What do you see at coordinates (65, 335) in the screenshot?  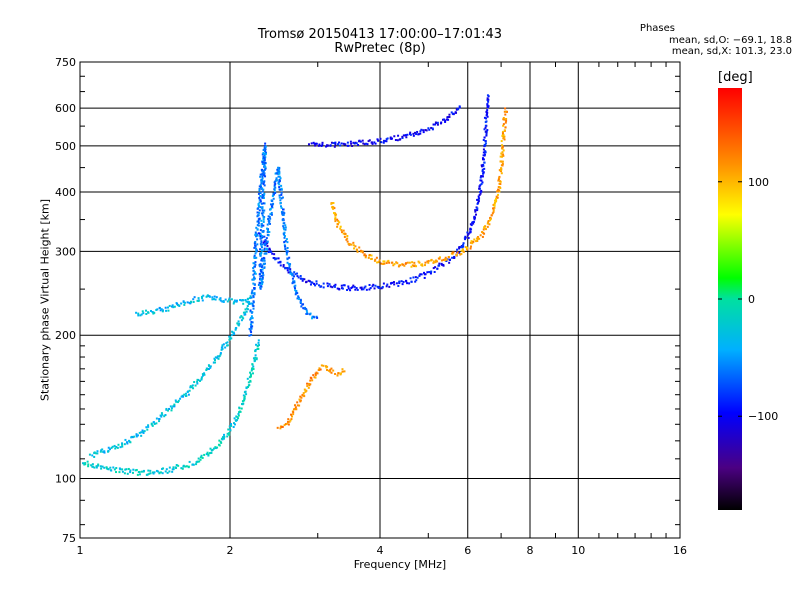 I see `y-tick-label: 200` at bounding box center [65, 335].